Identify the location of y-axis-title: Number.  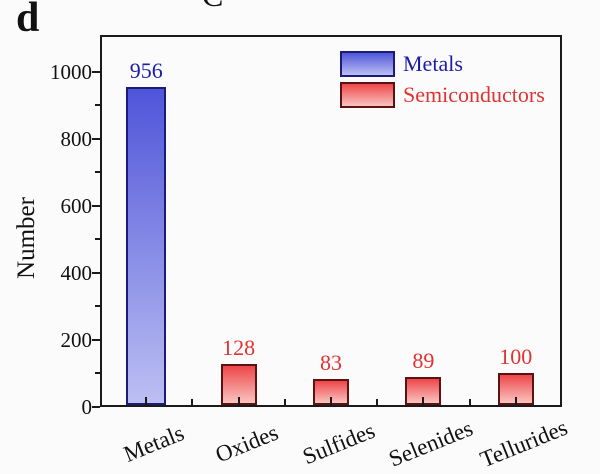
(26, 238).